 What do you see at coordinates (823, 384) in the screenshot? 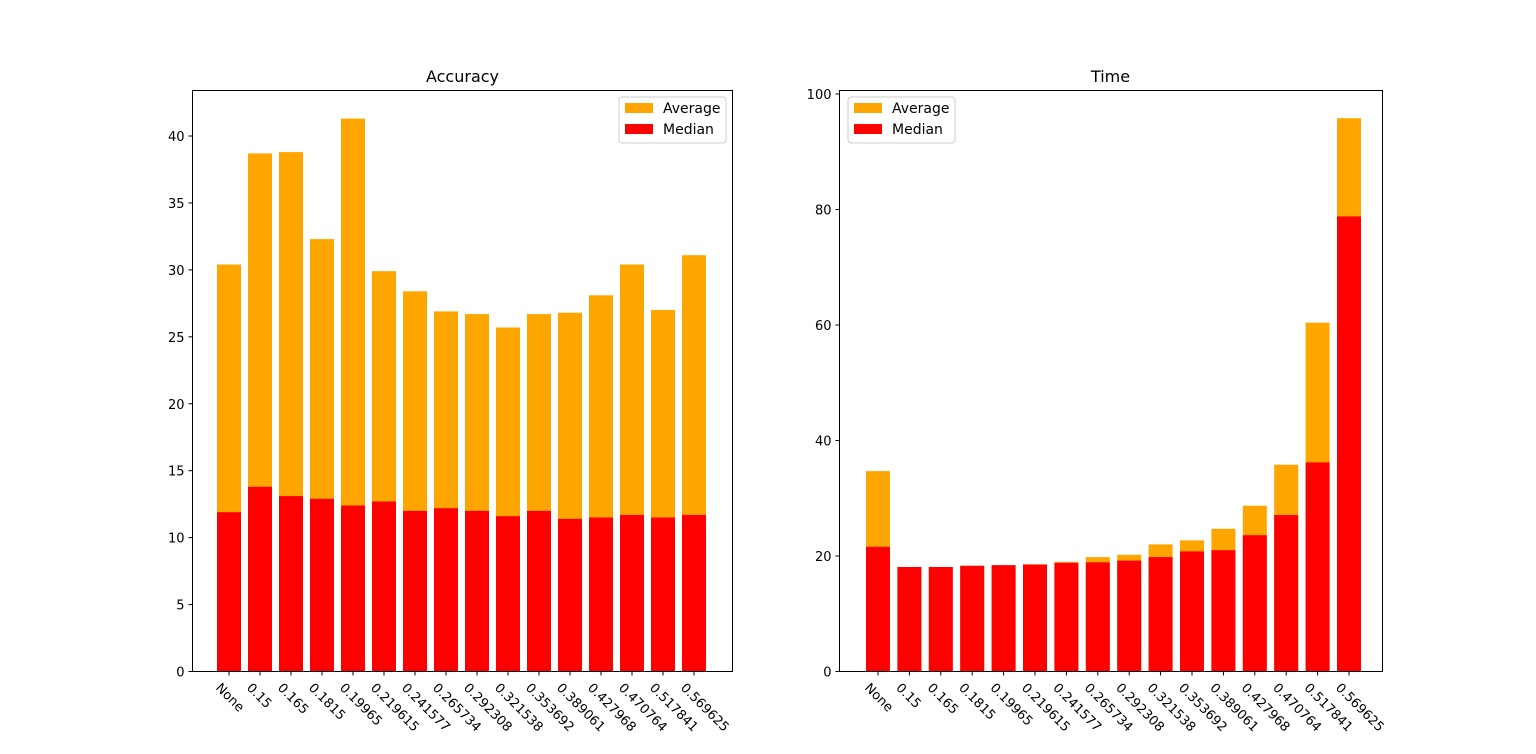
I see `time-y-axis-ticks: 0 20 40 60 80 100` at bounding box center [823, 384].